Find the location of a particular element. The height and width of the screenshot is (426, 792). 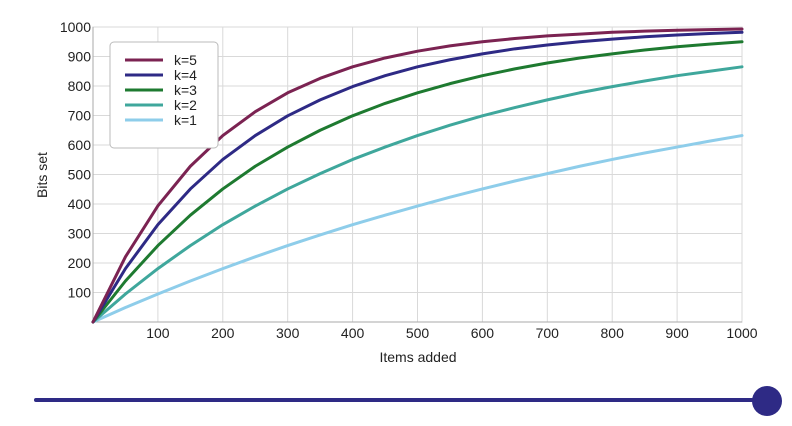

y-tick-label: 400 is located at coordinates (80, 204).